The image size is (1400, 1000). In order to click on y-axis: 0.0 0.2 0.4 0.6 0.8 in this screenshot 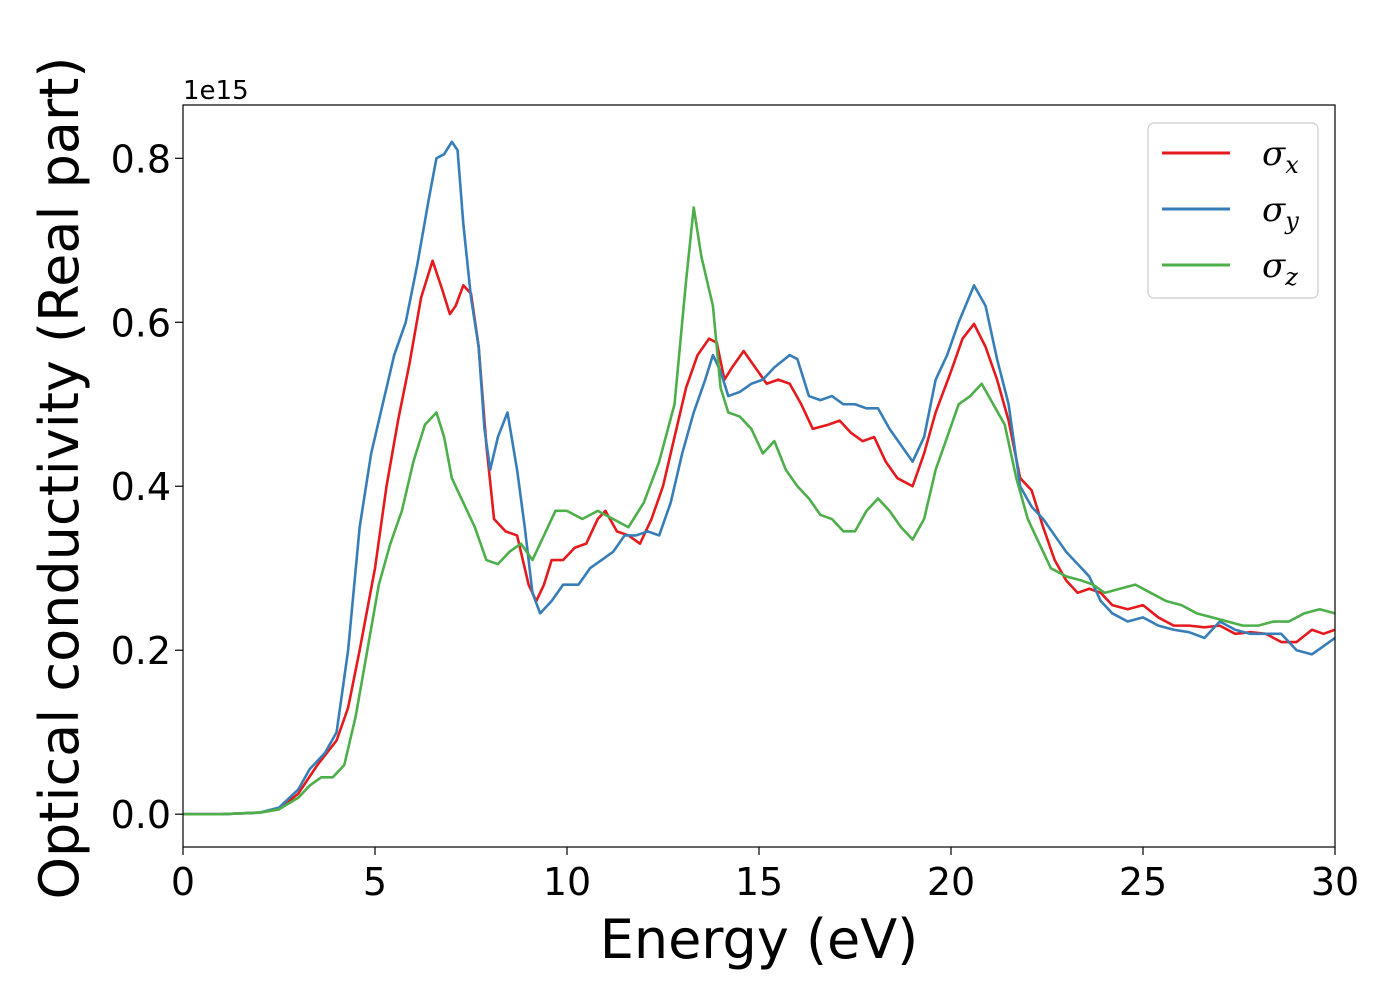, I will do `click(147, 487)`.